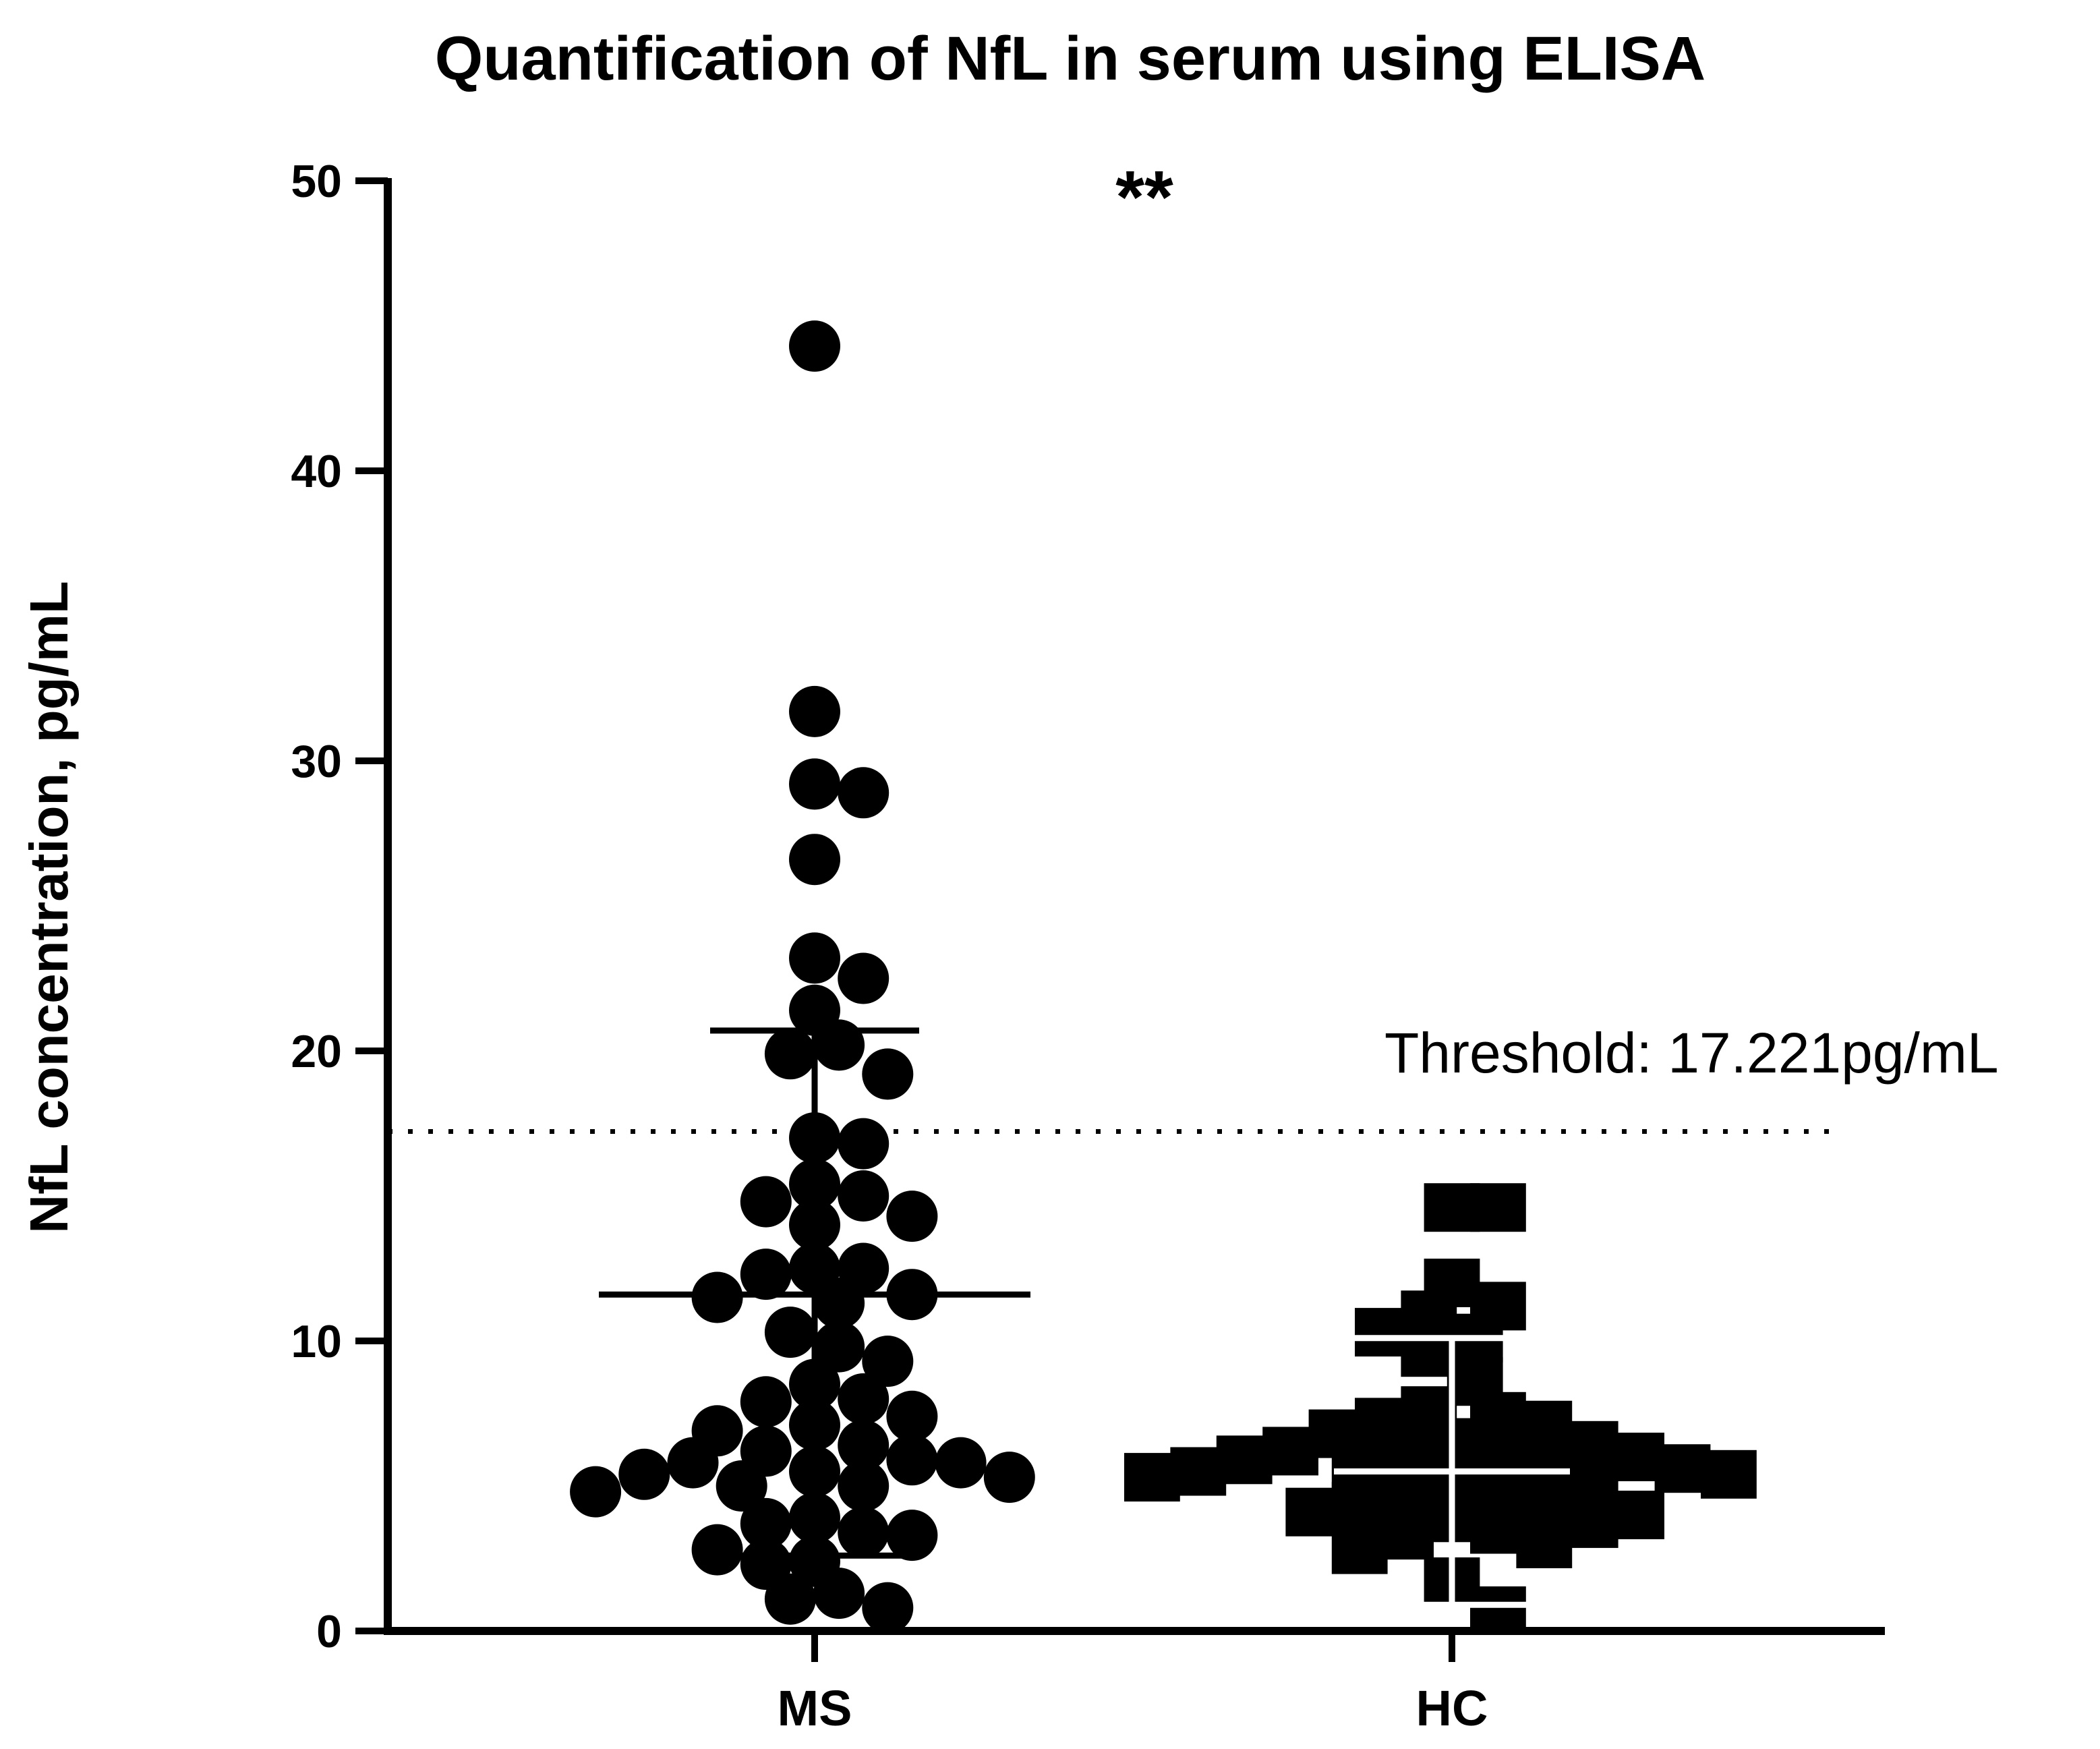 This screenshot has height=1749, width=2100. I want to click on y-tick-label: 30, so click(317, 761).